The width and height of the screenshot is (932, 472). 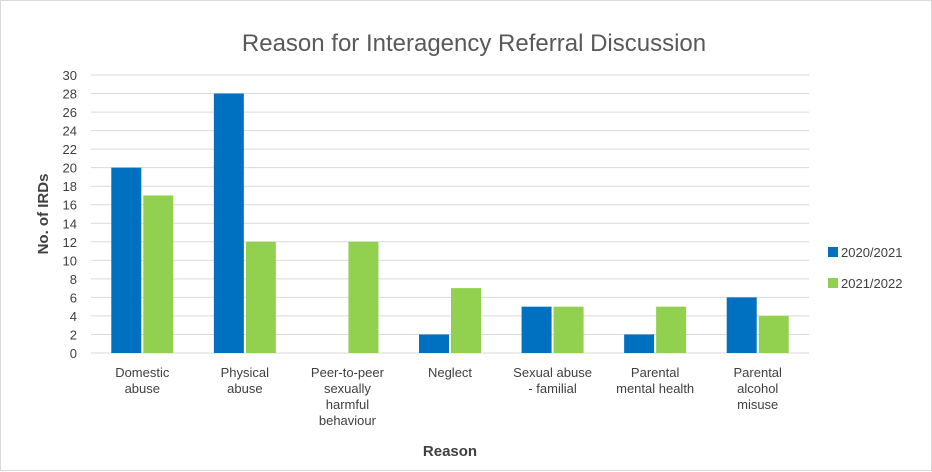 I want to click on y-tick-label: 22, so click(x=70, y=149).